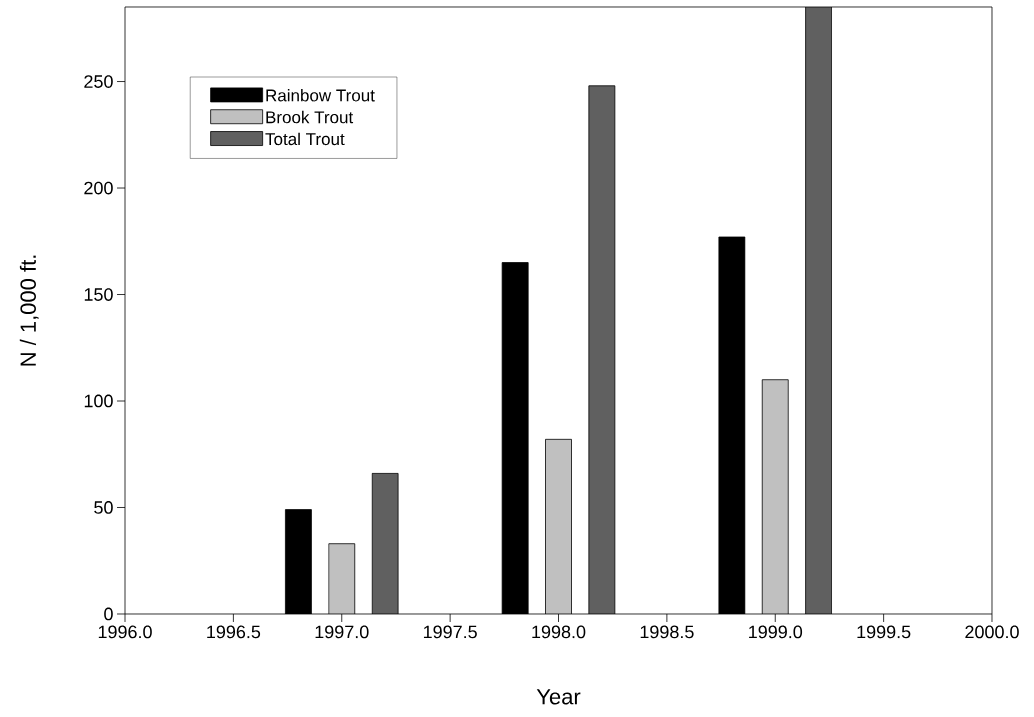 This screenshot has height=717, width=1034. I want to click on x-tick-label: 1998.5, so click(667, 632).